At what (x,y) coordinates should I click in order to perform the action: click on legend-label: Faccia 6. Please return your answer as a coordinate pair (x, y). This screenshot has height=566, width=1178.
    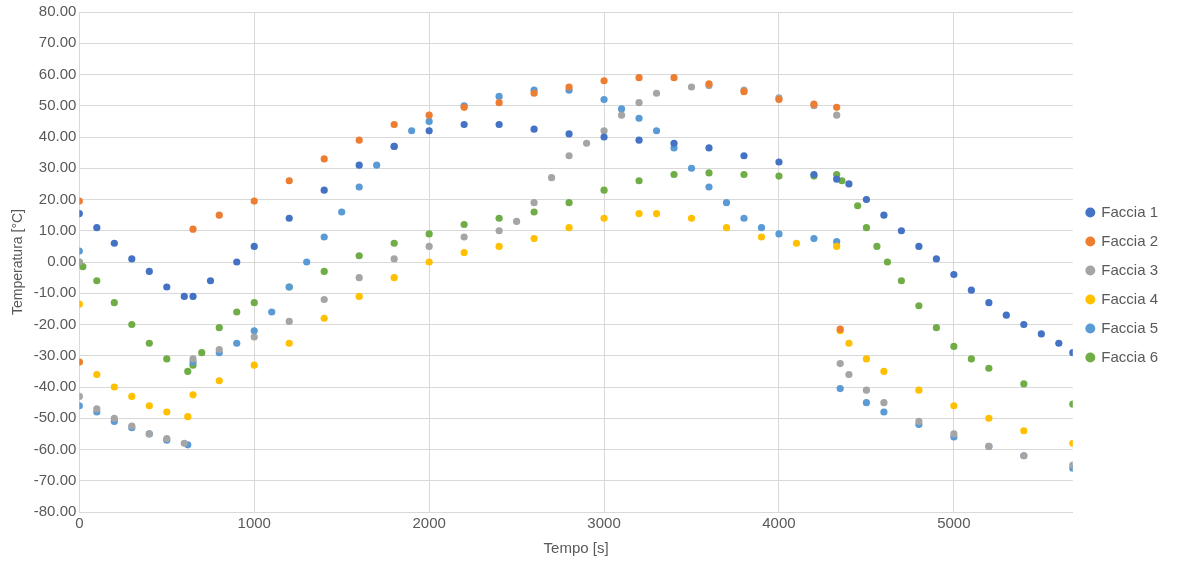
    Looking at the image, I should click on (1130, 356).